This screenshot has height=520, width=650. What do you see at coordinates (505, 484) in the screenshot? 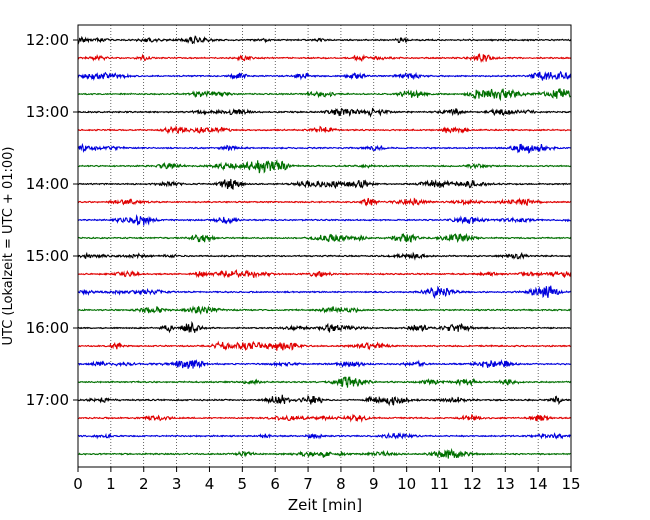
I see `x-tick-label: 13` at bounding box center [505, 484].